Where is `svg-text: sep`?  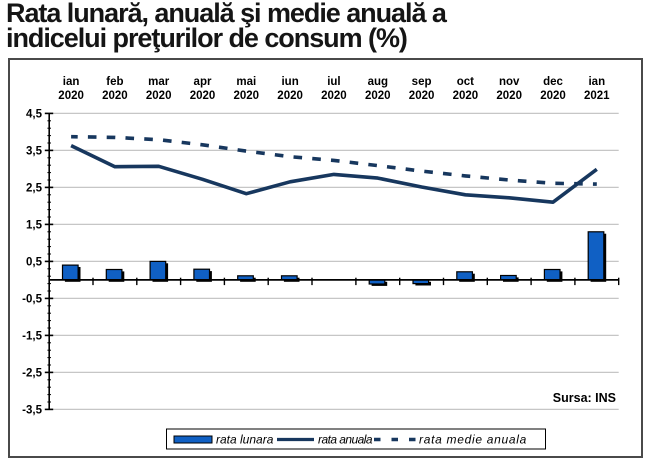 svg-text: sep is located at coordinates (422, 82).